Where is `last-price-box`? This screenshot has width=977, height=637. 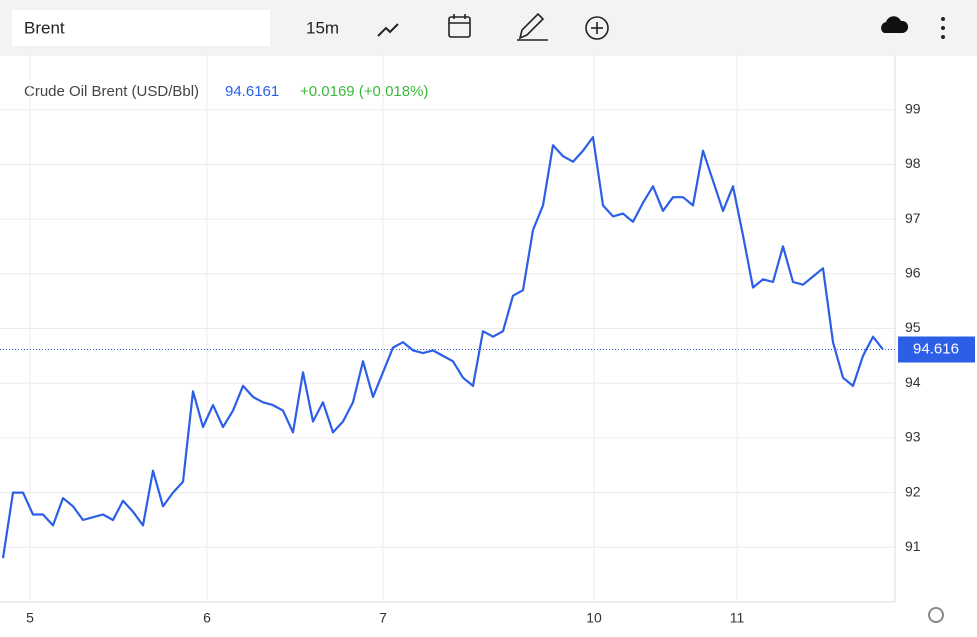 last-price-box is located at coordinates (936, 349).